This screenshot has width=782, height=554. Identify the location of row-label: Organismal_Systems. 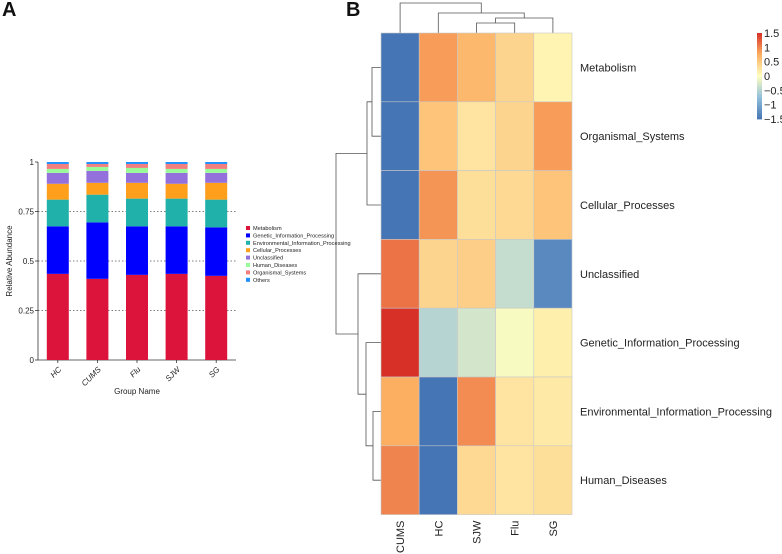
(632, 137).